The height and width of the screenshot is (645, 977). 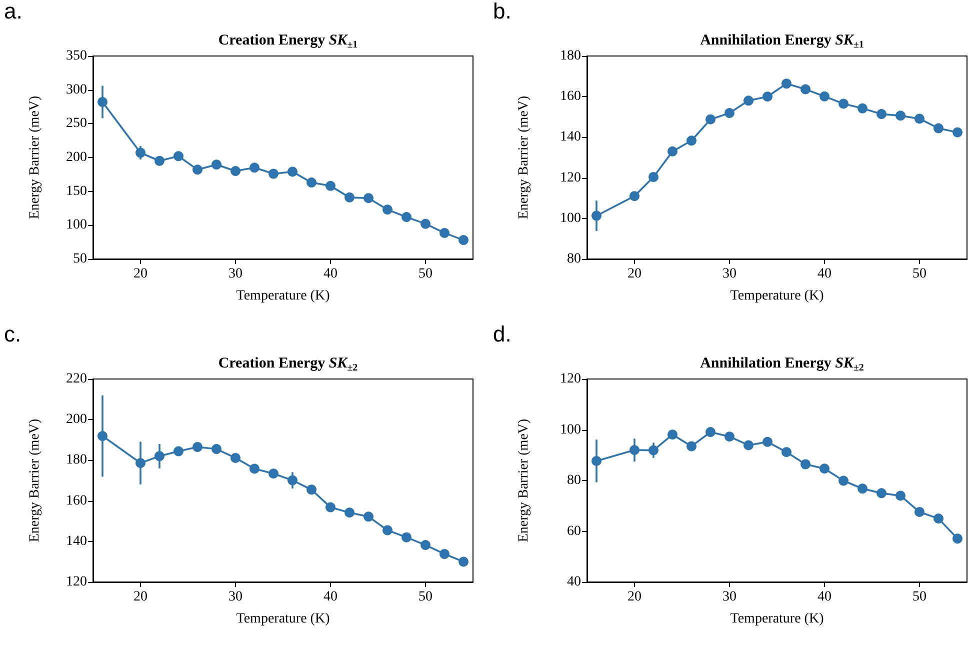 I want to click on text: c., so click(x=13, y=334).